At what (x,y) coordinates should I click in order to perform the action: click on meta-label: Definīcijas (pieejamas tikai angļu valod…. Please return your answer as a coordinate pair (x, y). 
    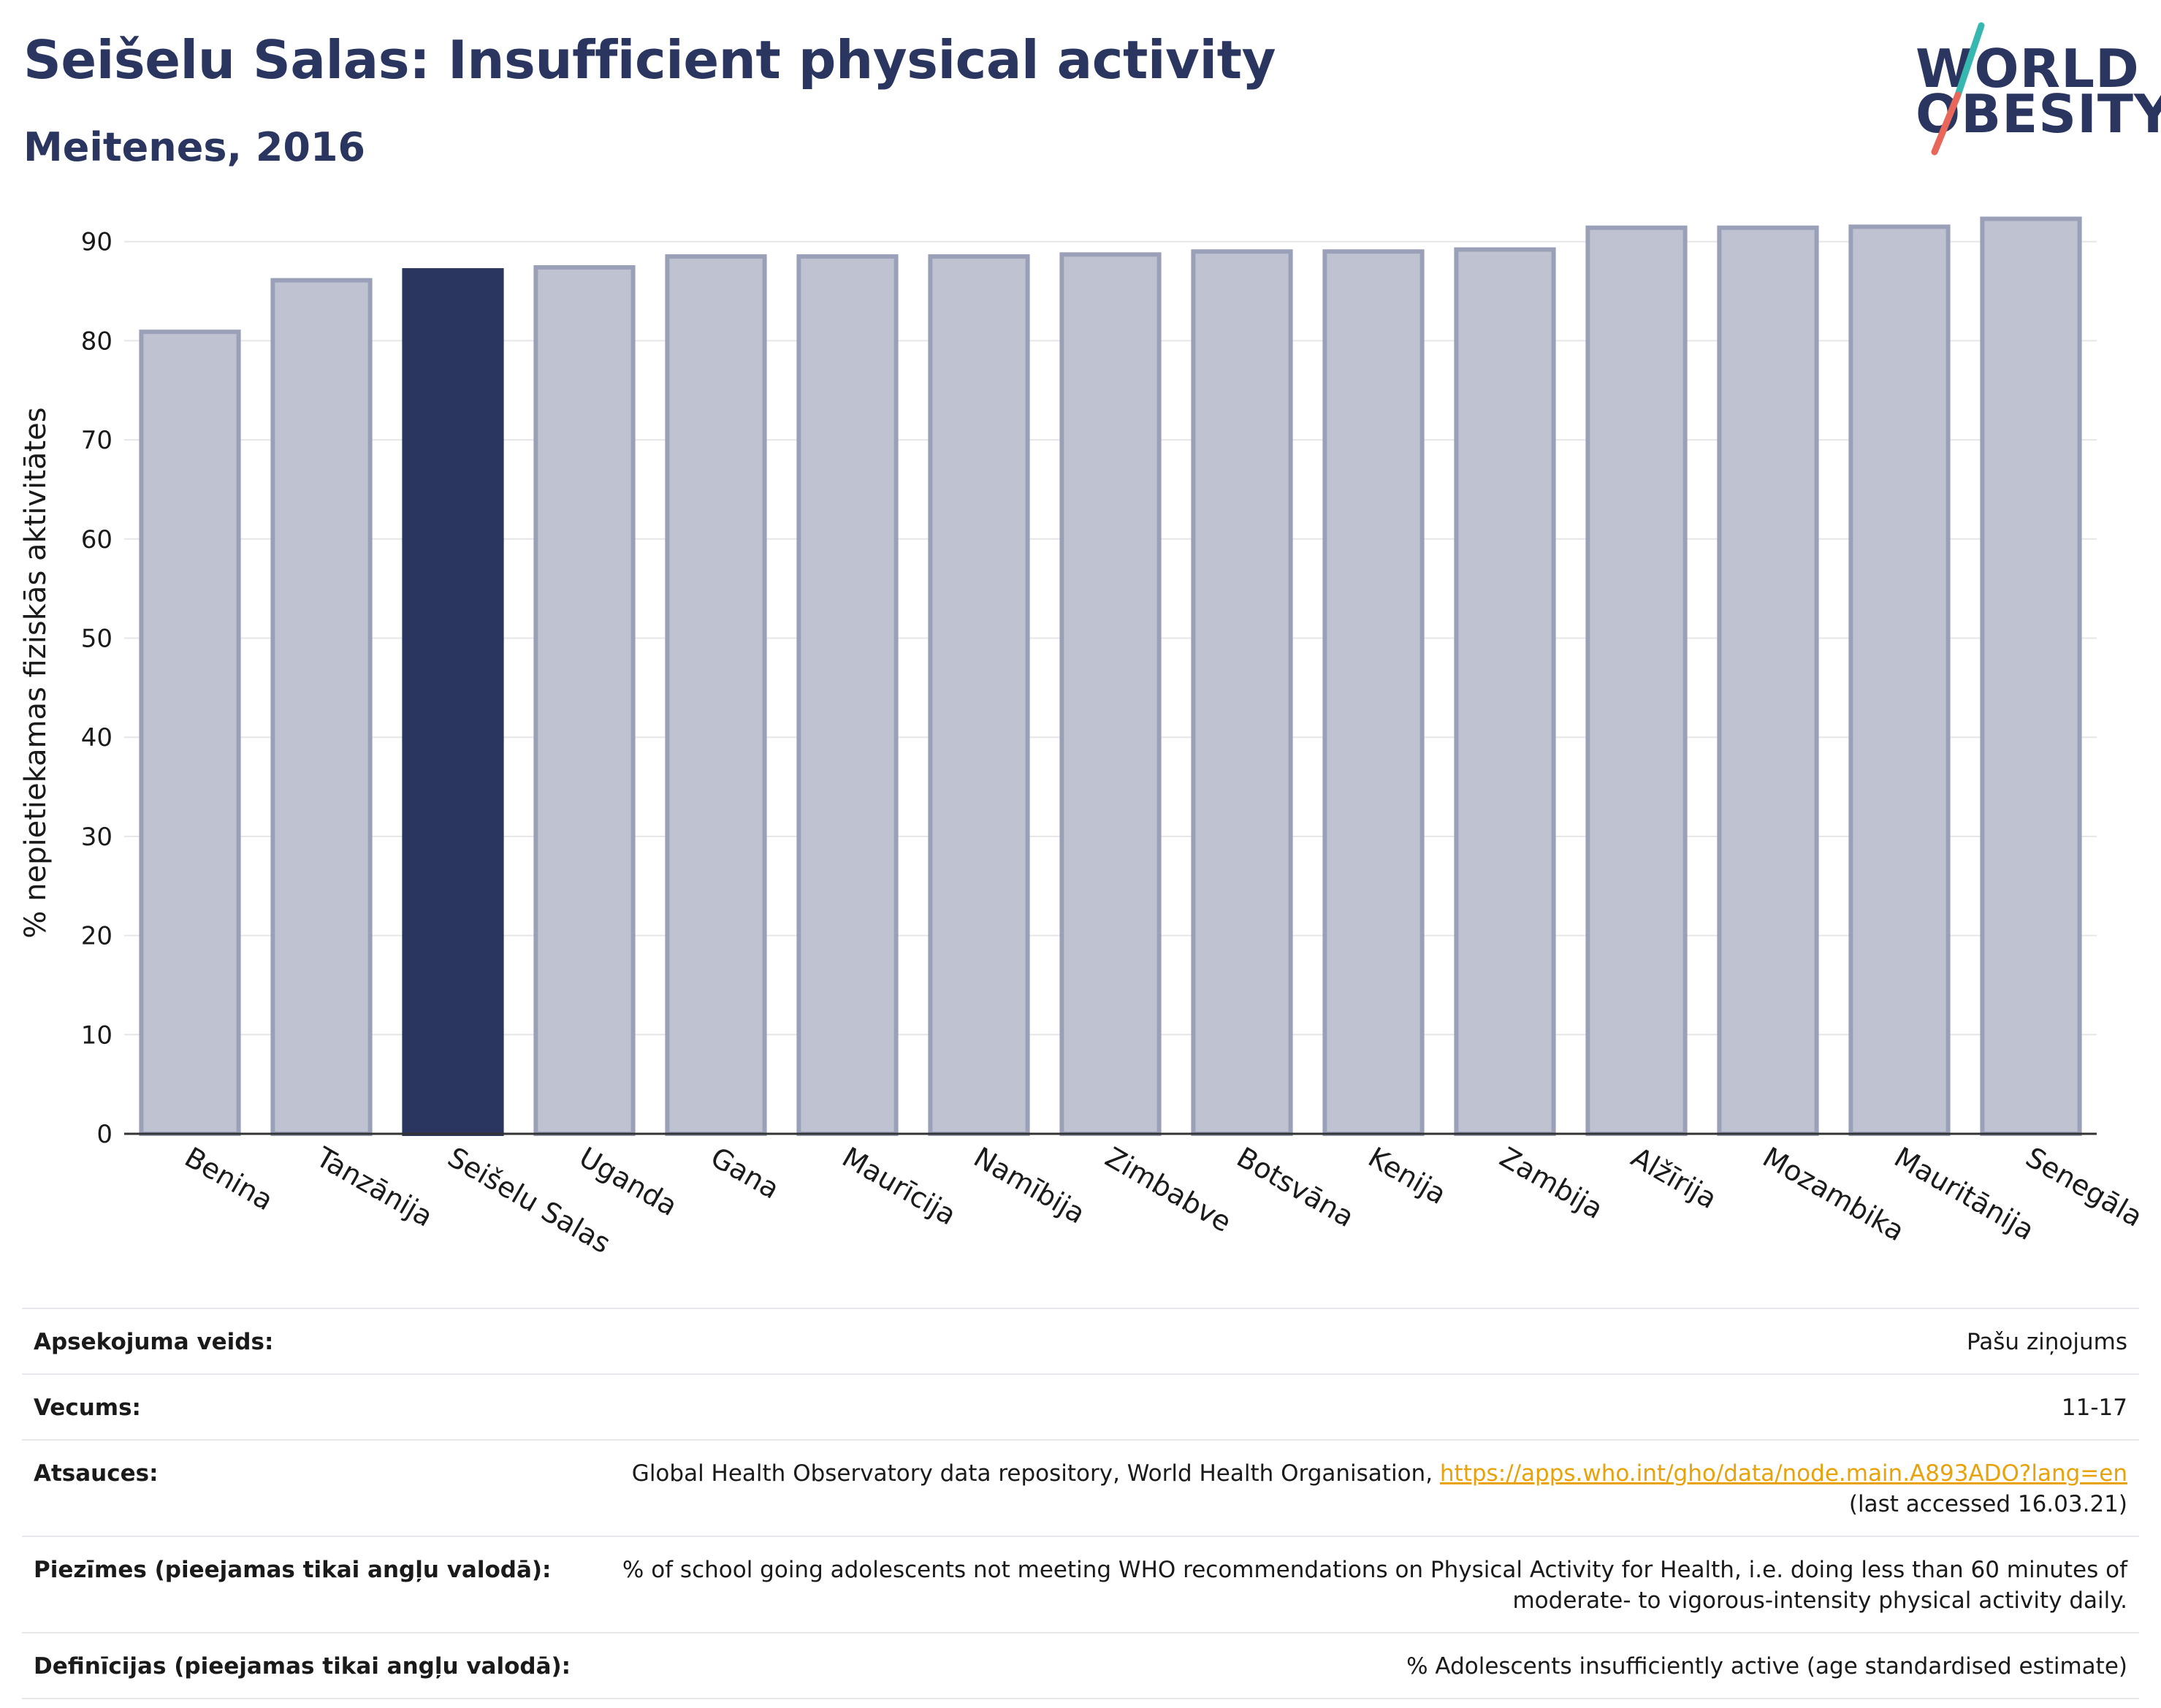
    Looking at the image, I should click on (302, 1667).